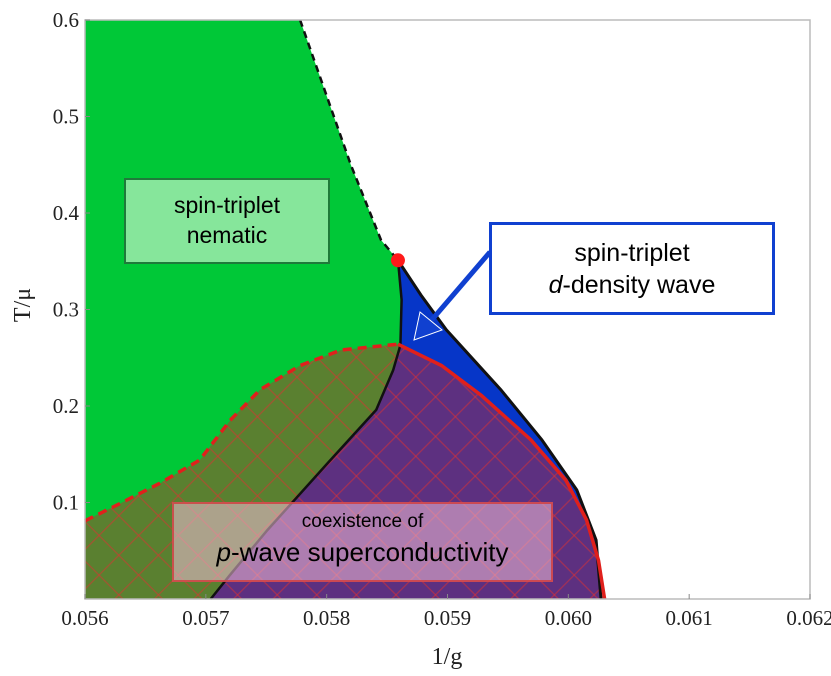 The image size is (831, 676). Describe the element at coordinates (568, 618) in the screenshot. I see `x-tick-label: 0.060` at that location.